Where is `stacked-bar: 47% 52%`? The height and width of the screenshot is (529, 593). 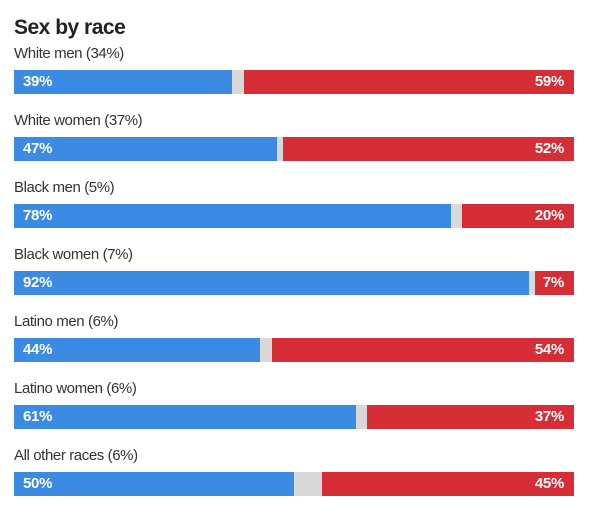
stacked-bar: 47% 52% is located at coordinates (294, 149).